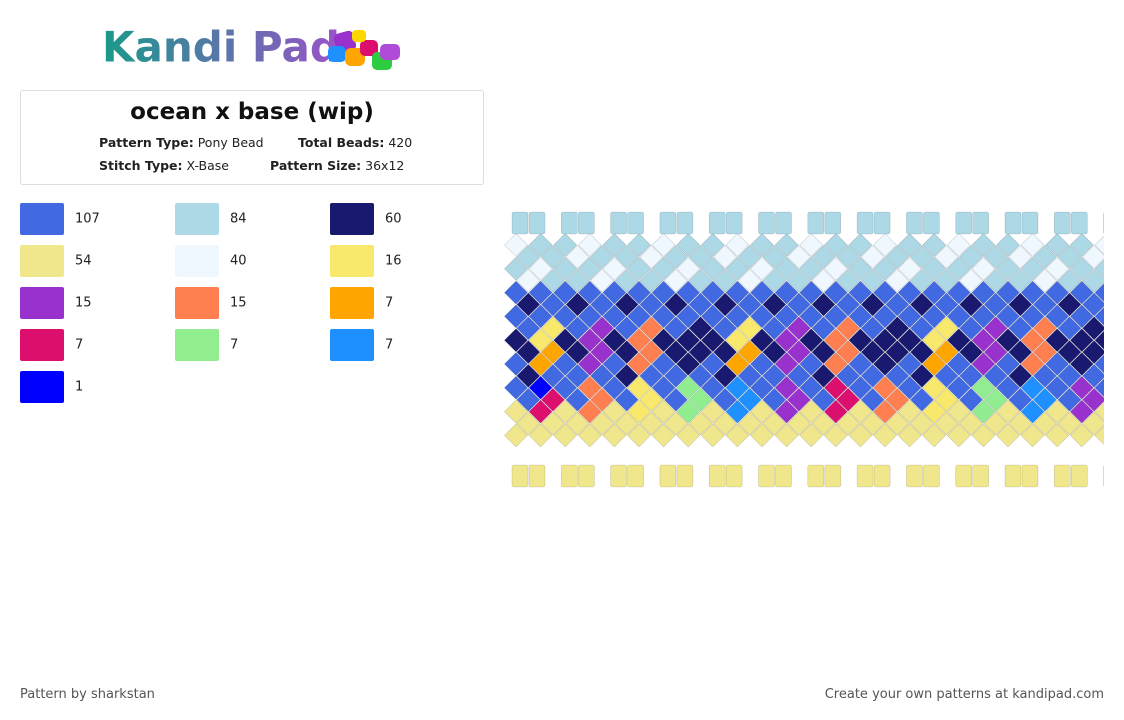  Describe the element at coordinates (238, 303) in the screenshot. I see `legend-count: 15` at that location.